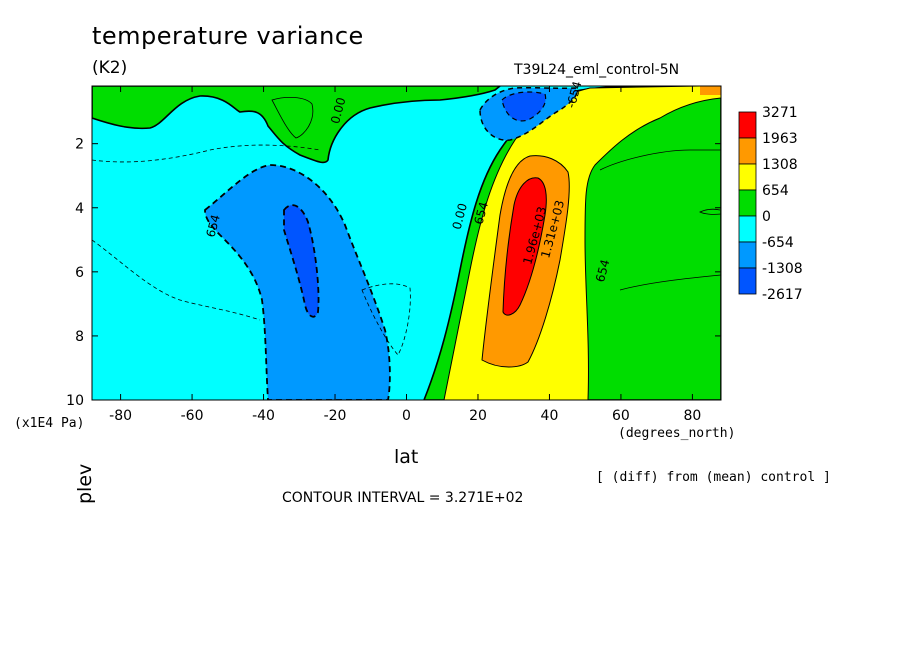 This screenshot has width=904, height=654. I want to click on y-axis-unit: (x1E4 Pa), so click(49, 423).